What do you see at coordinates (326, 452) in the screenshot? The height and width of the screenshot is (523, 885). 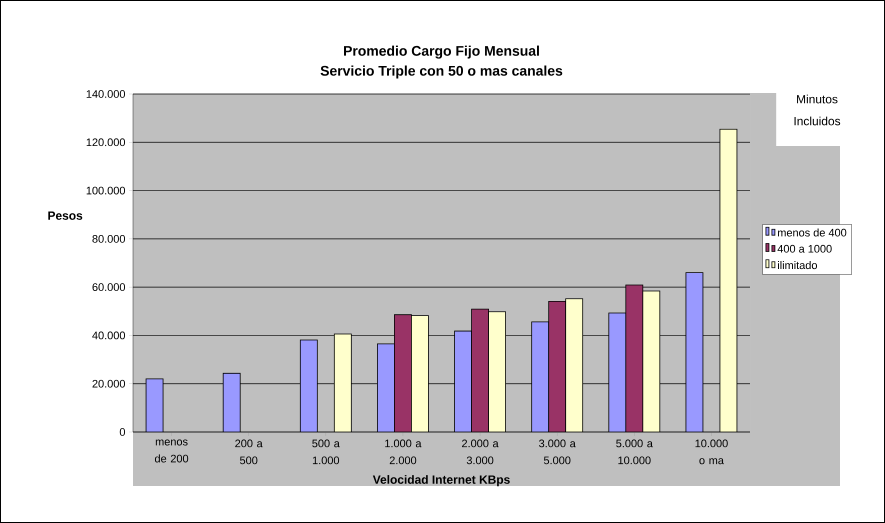 I see `x-tick-label: 500 a 1.000` at bounding box center [326, 452].